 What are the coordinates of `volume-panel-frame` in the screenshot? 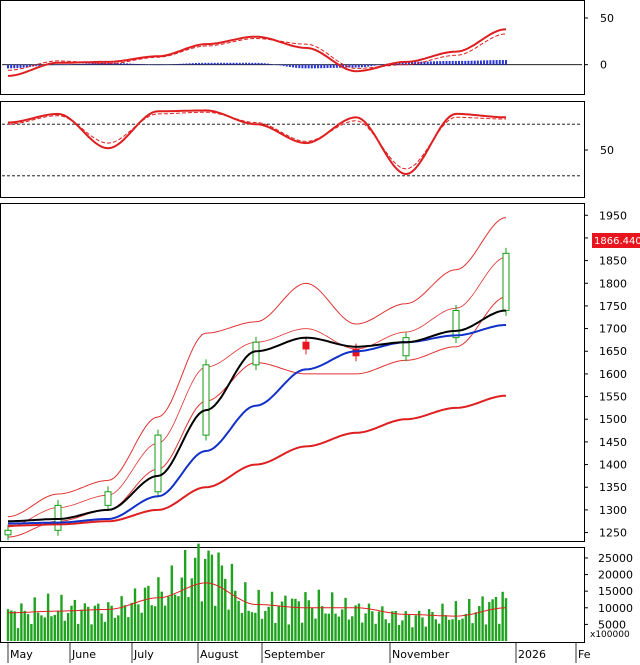 It's located at (292, 595).